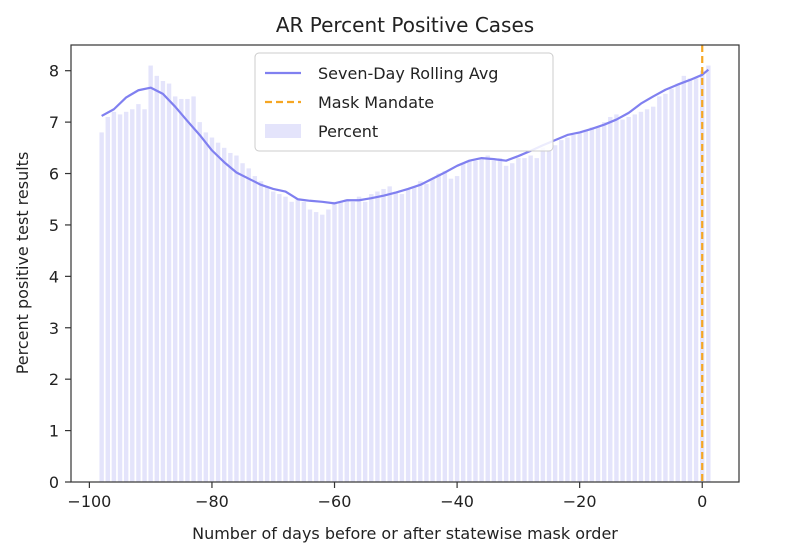 The image size is (790, 556). I want to click on y-tick-label: 2, so click(54, 379).